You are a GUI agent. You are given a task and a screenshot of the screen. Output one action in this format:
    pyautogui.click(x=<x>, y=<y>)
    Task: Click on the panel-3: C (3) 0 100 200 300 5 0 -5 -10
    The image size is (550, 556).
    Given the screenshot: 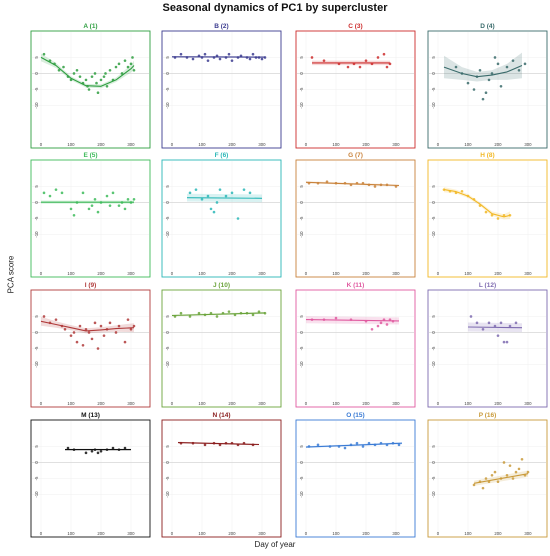 What is the action you would take?
    pyautogui.click(x=355, y=86)
    